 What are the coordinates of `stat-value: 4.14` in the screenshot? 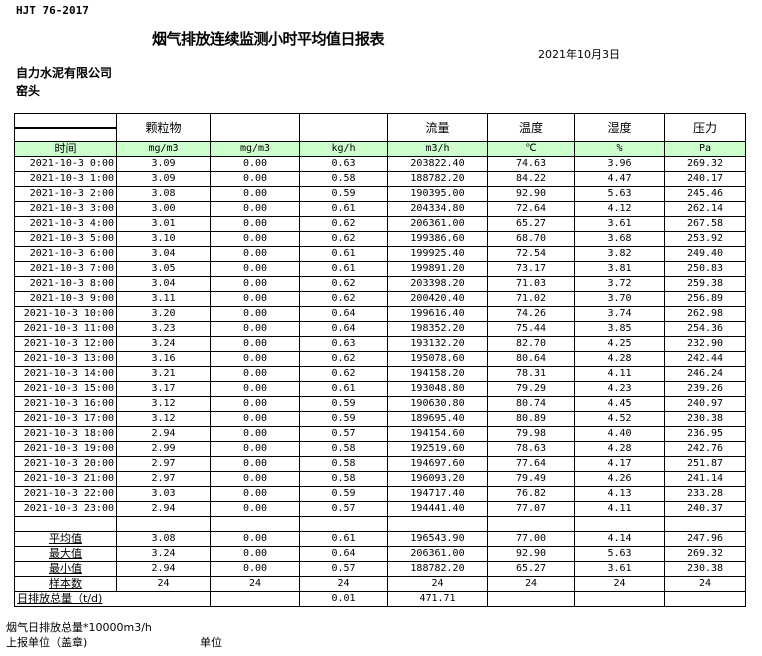 It's located at (619, 539).